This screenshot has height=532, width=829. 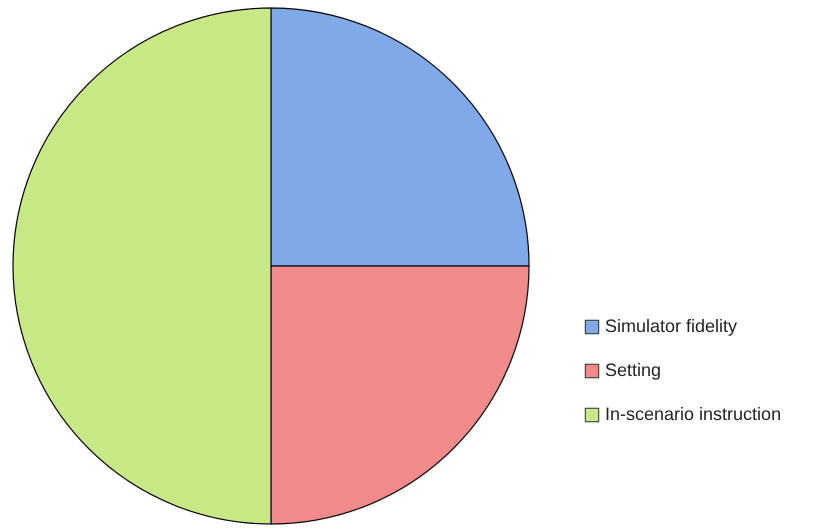 What do you see at coordinates (633, 370) in the screenshot?
I see `legend-label: Setting` at bounding box center [633, 370].